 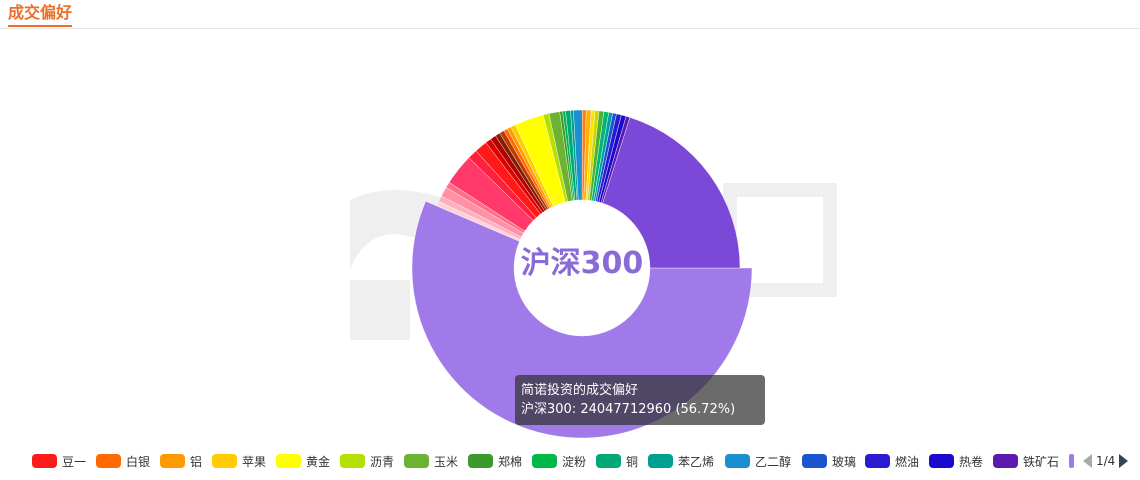 I want to click on legend-label: 白银, so click(x=138, y=461).